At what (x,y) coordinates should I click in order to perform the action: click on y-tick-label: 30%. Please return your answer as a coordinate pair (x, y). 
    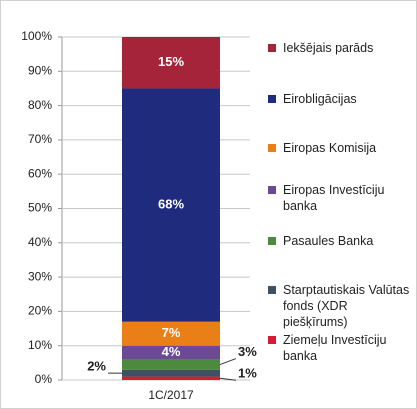
    Looking at the image, I should click on (40, 276).